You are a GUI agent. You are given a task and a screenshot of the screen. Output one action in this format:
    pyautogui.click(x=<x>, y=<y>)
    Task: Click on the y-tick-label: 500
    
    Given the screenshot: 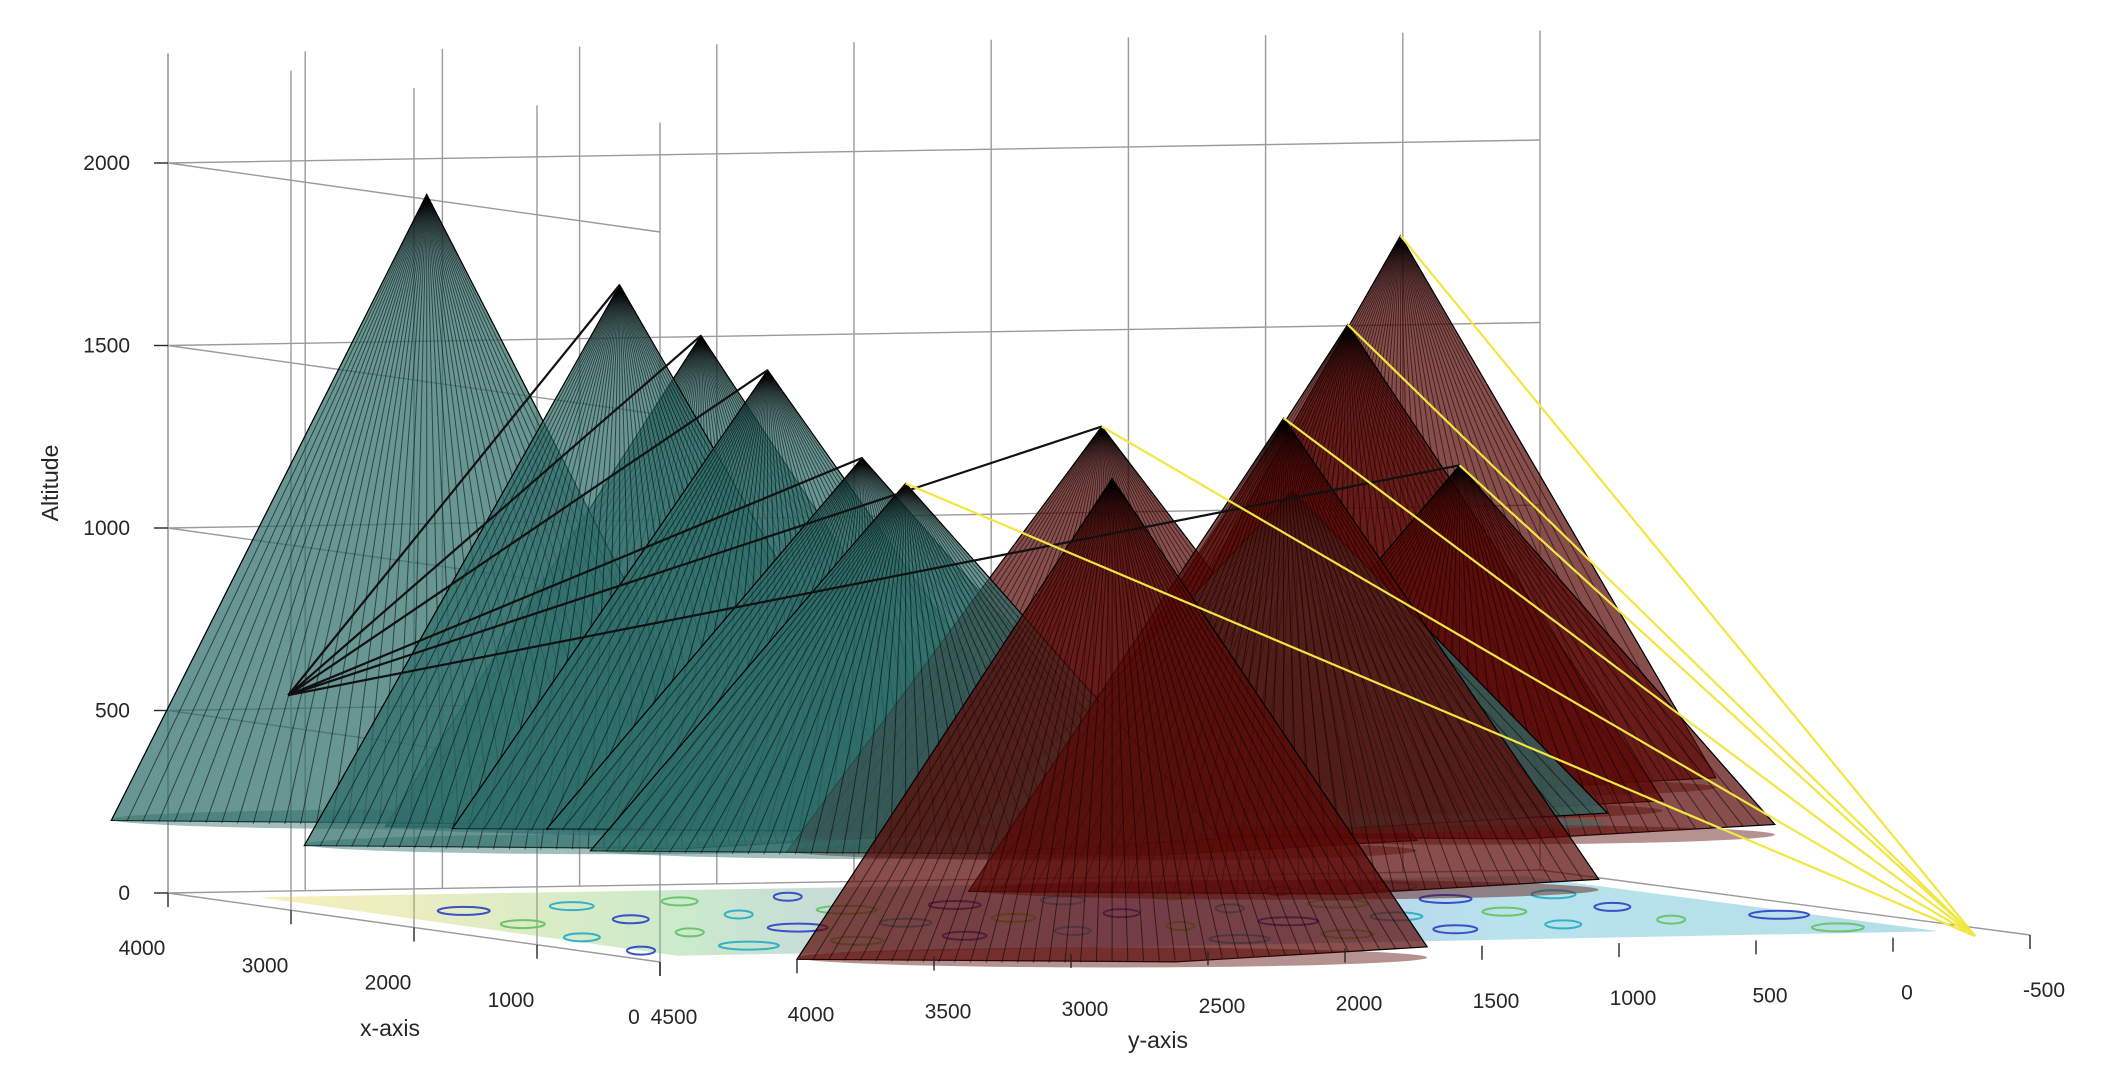 What is the action you would take?
    pyautogui.click(x=1769, y=995)
    